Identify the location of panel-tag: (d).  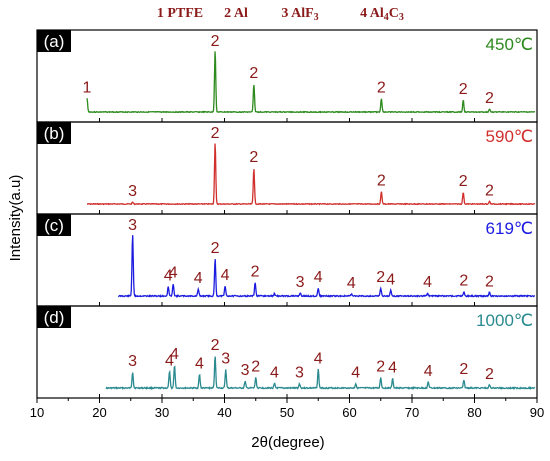
(54, 317).